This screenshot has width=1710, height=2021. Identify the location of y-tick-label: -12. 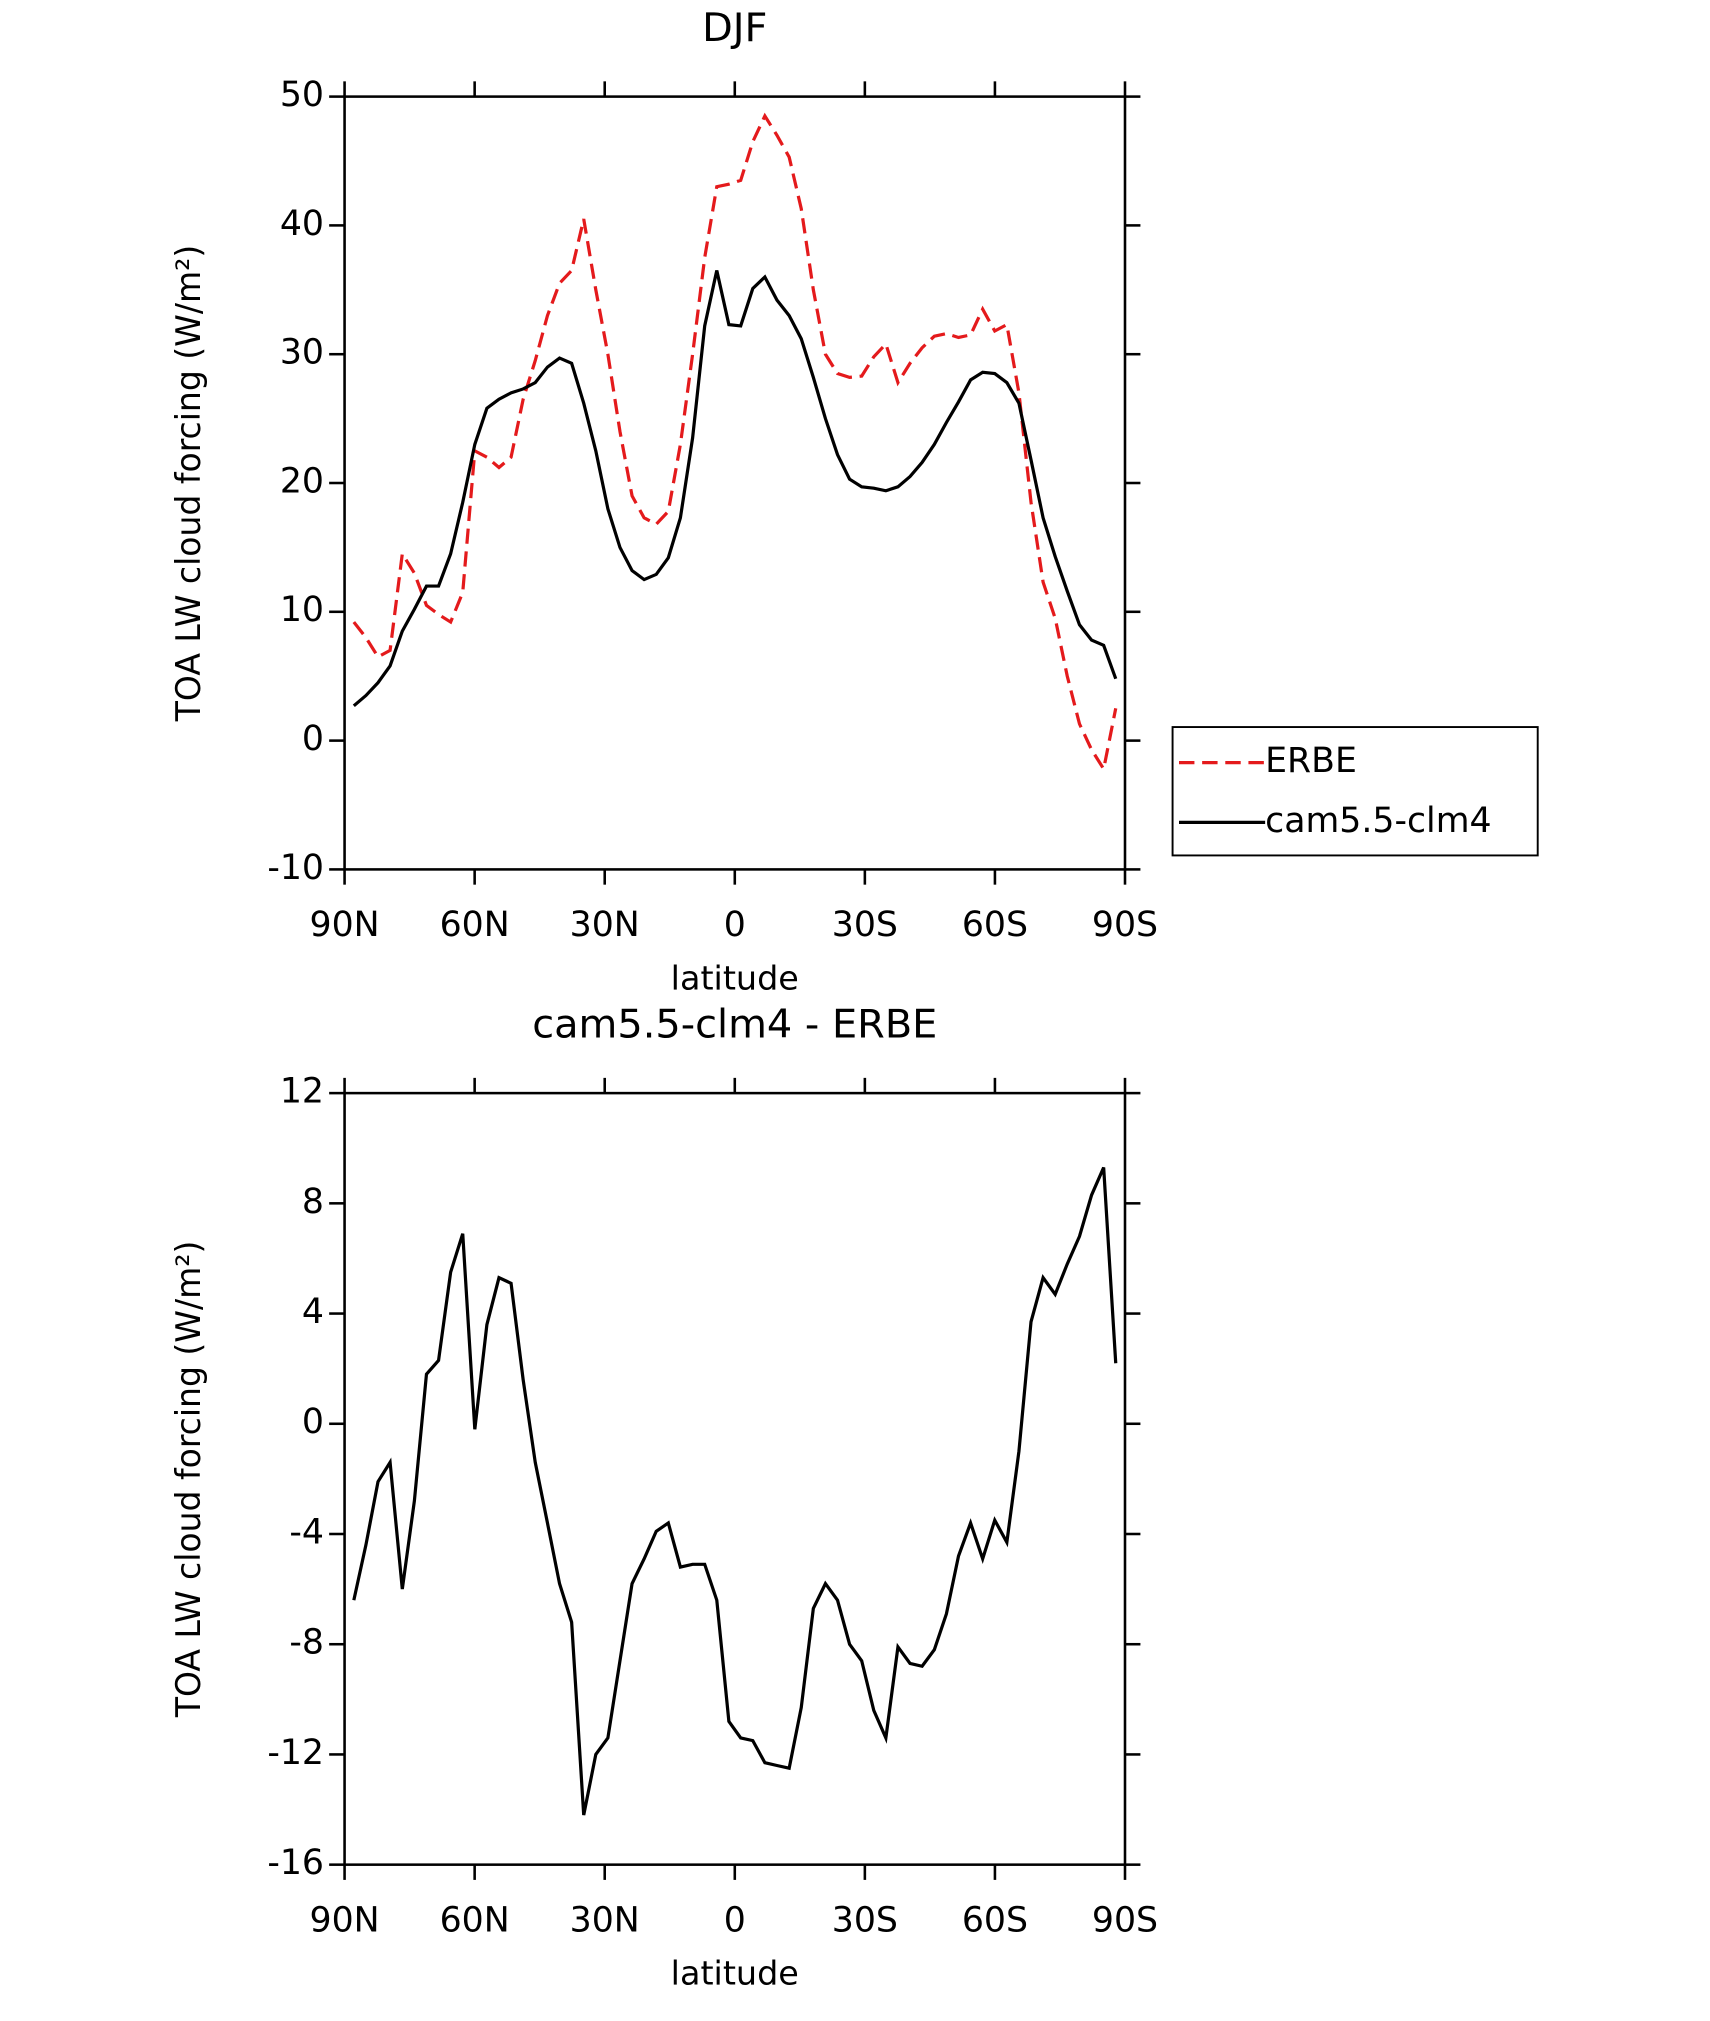
(295, 1753).